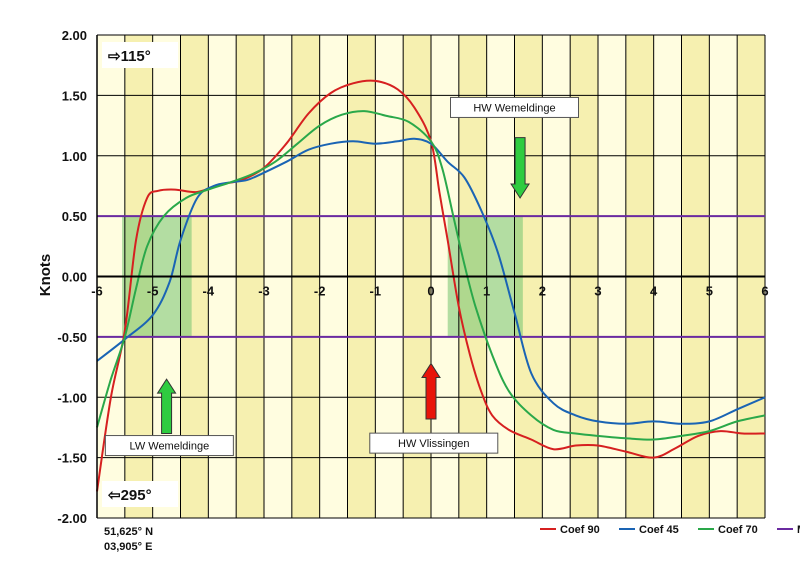 The width and height of the screenshot is (800, 578). Describe the element at coordinates (798, 530) in the screenshot. I see `legend-label: Max` at that location.